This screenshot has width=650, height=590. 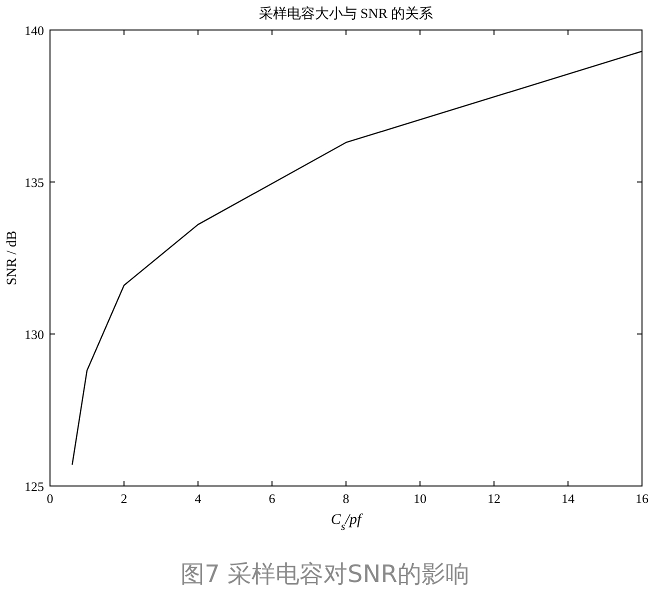 What do you see at coordinates (642, 498) in the screenshot?
I see `x-tick-label: 16` at bounding box center [642, 498].